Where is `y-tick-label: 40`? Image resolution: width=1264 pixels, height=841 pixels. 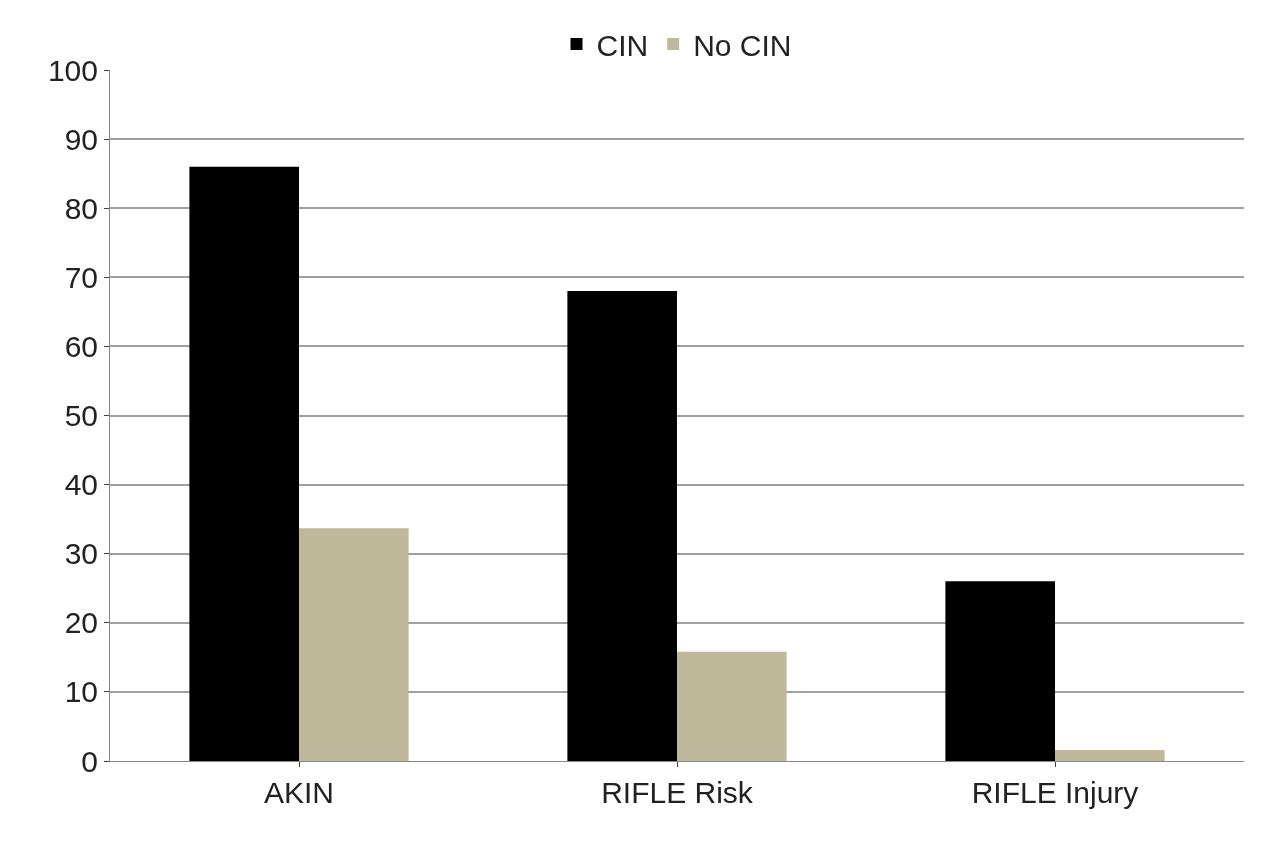
y-tick-label: 40 is located at coordinates (81, 485).